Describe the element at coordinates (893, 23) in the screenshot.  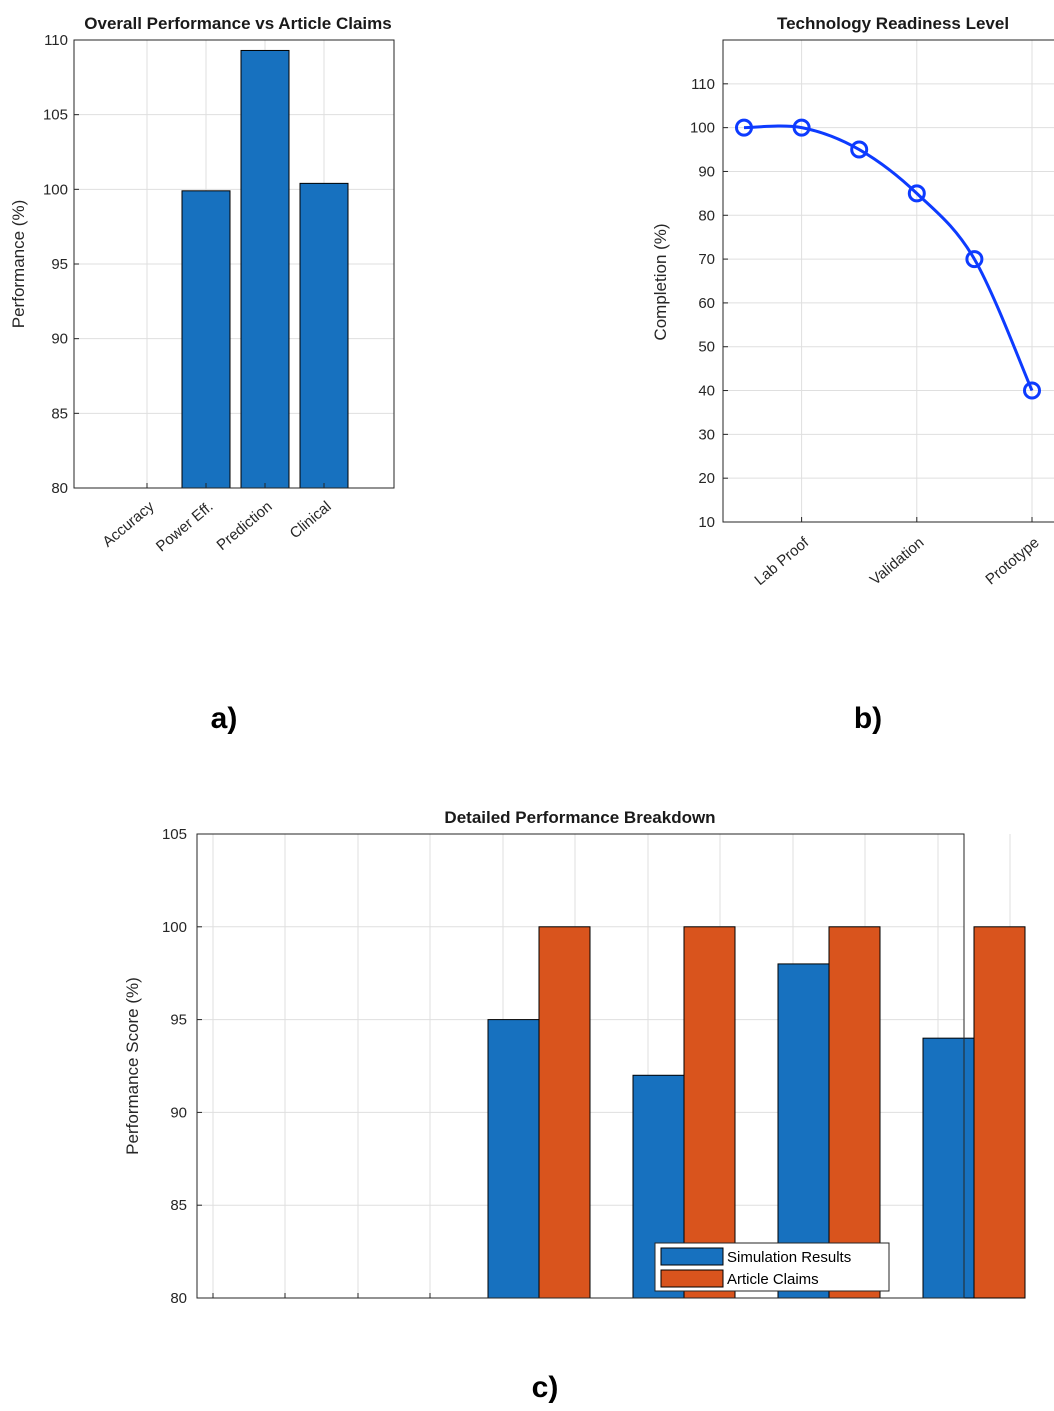
I see `chart-title: Technology Readiness Level` at that location.